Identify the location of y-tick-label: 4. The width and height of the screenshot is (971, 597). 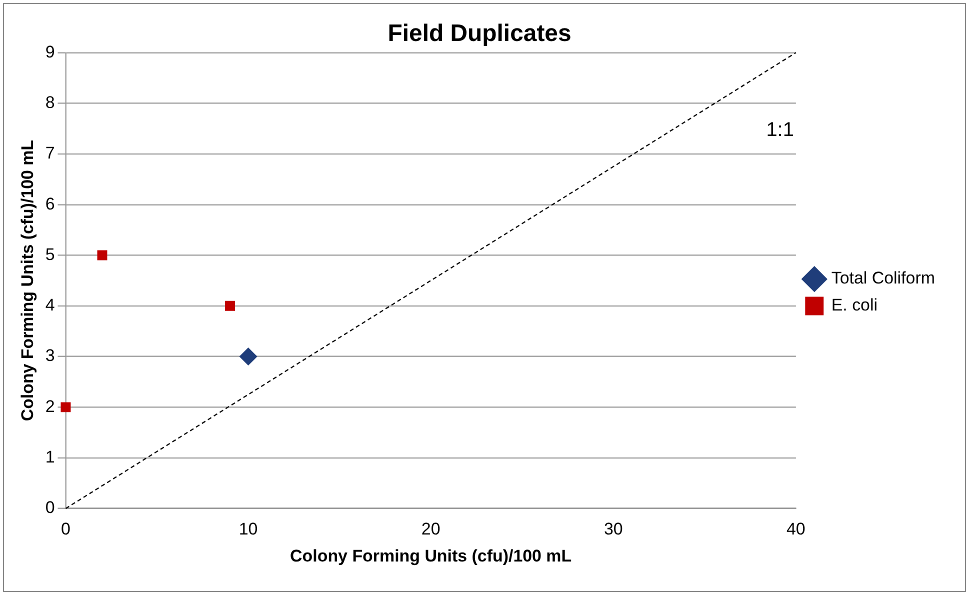
(50, 305).